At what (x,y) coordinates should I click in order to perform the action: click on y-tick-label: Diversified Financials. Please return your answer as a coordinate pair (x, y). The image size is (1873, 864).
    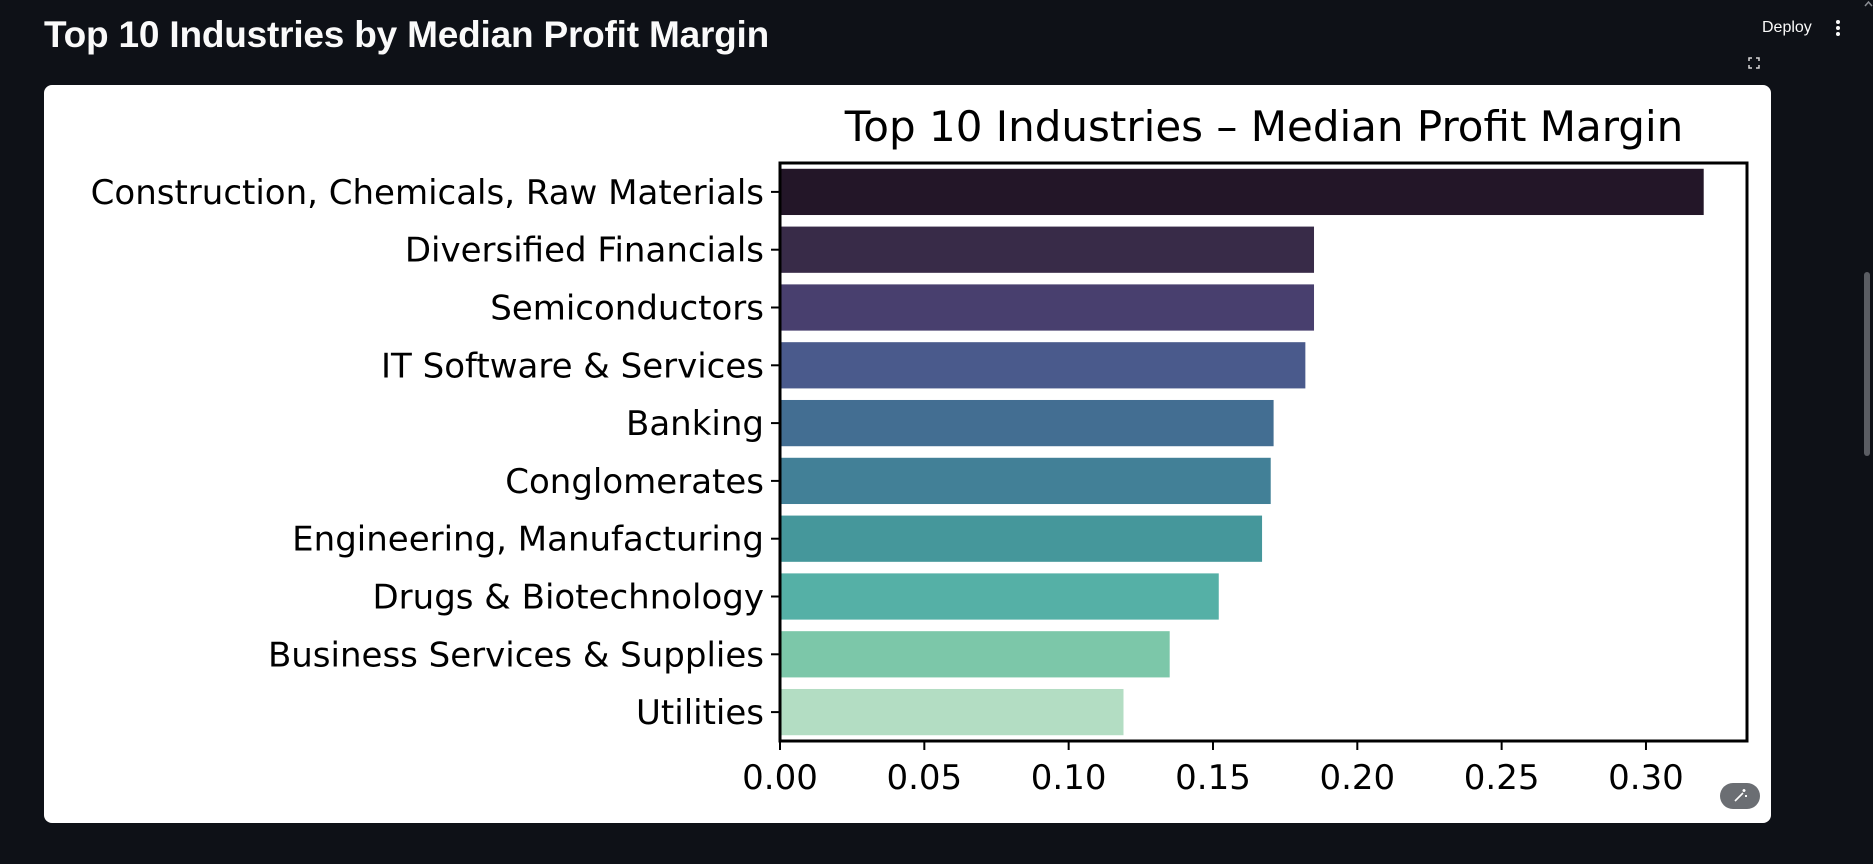
    Looking at the image, I should click on (584, 251).